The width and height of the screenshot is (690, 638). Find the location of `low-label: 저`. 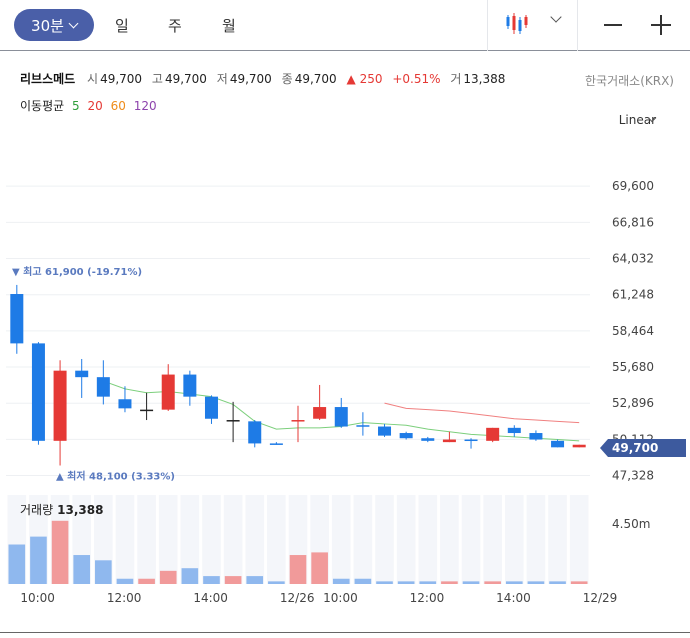

low-label: 저 is located at coordinates (222, 79).